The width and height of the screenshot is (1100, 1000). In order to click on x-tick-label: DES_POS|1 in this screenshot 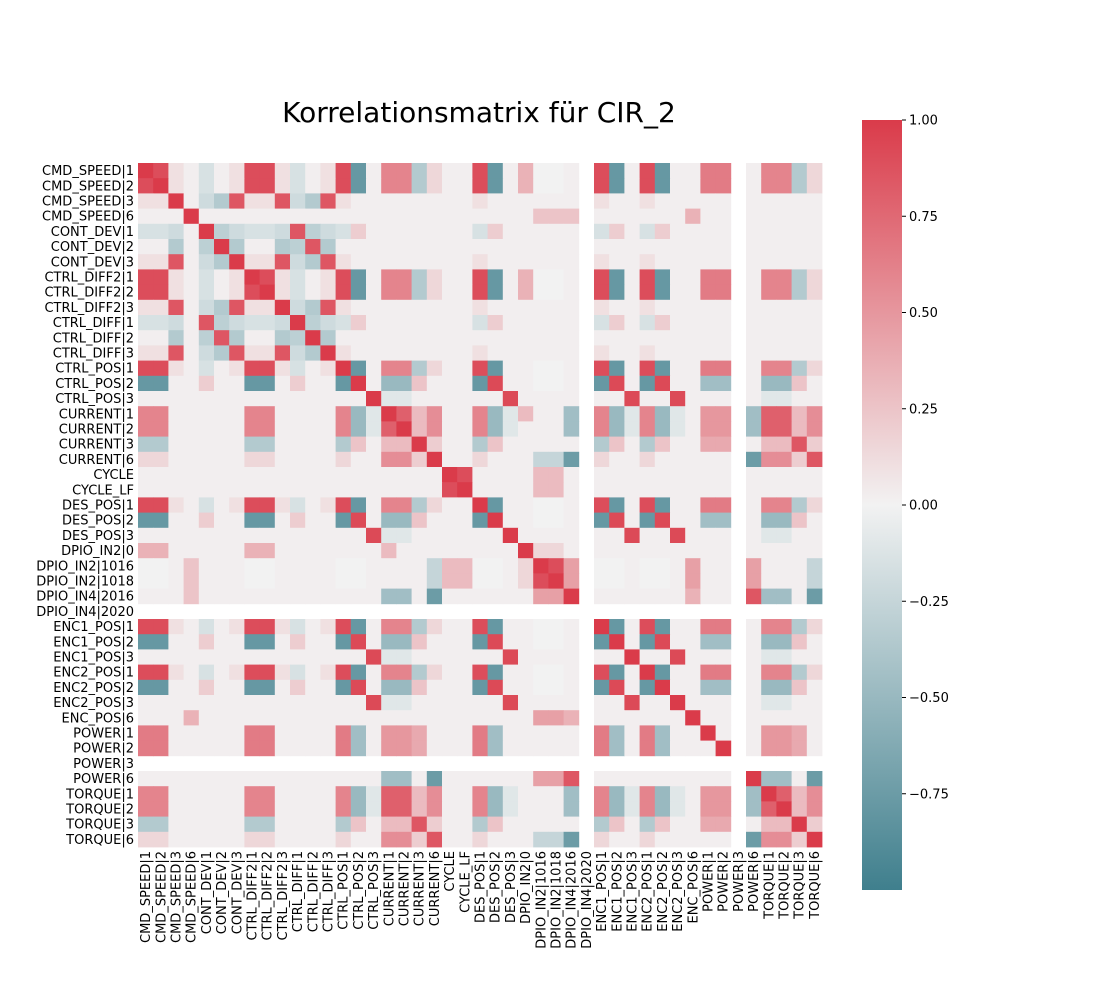, I will do `click(481, 887)`.